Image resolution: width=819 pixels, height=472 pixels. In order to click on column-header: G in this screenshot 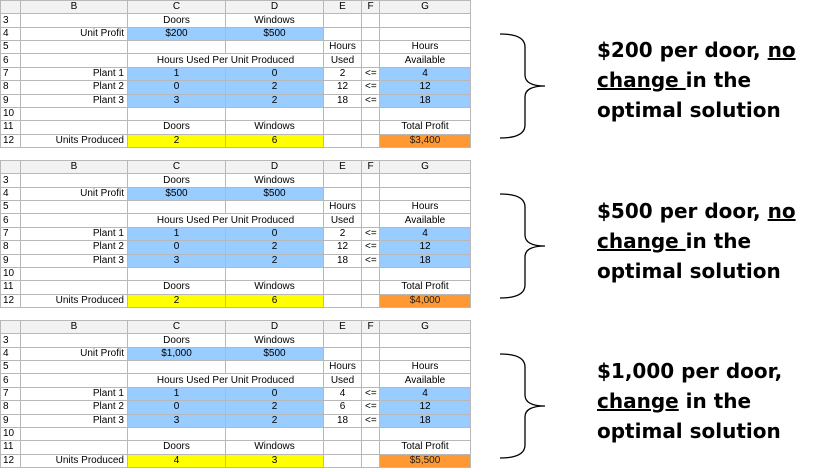, I will do `click(425, 327)`.